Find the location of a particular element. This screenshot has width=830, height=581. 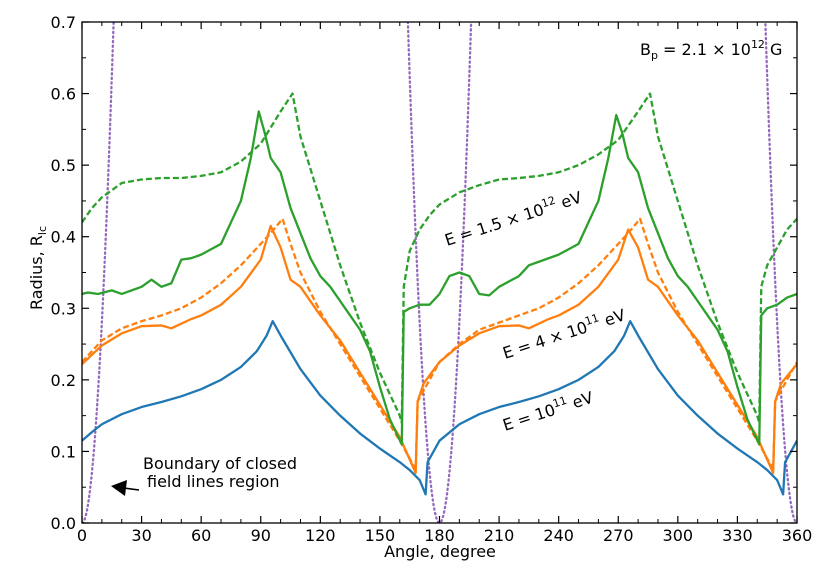

x-tick-label: 330 is located at coordinates (737, 535).